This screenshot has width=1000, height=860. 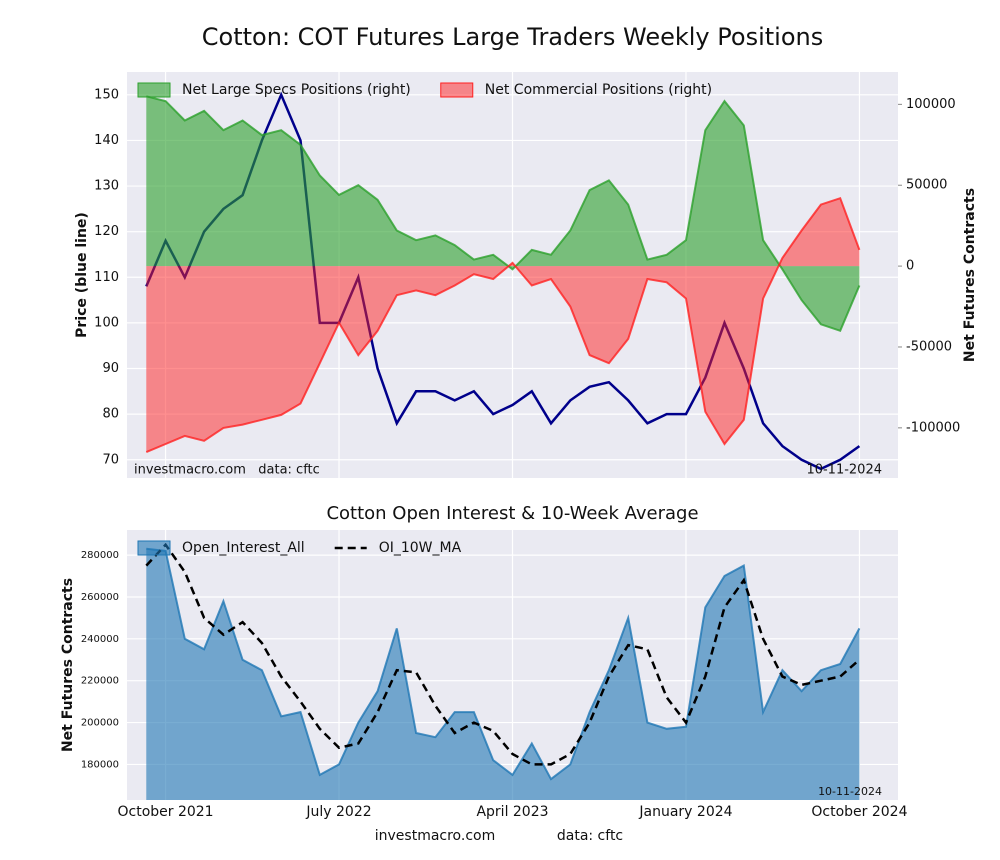 What do you see at coordinates (420, 548) in the screenshot?
I see `legend-label: OI_10W_MA` at bounding box center [420, 548].